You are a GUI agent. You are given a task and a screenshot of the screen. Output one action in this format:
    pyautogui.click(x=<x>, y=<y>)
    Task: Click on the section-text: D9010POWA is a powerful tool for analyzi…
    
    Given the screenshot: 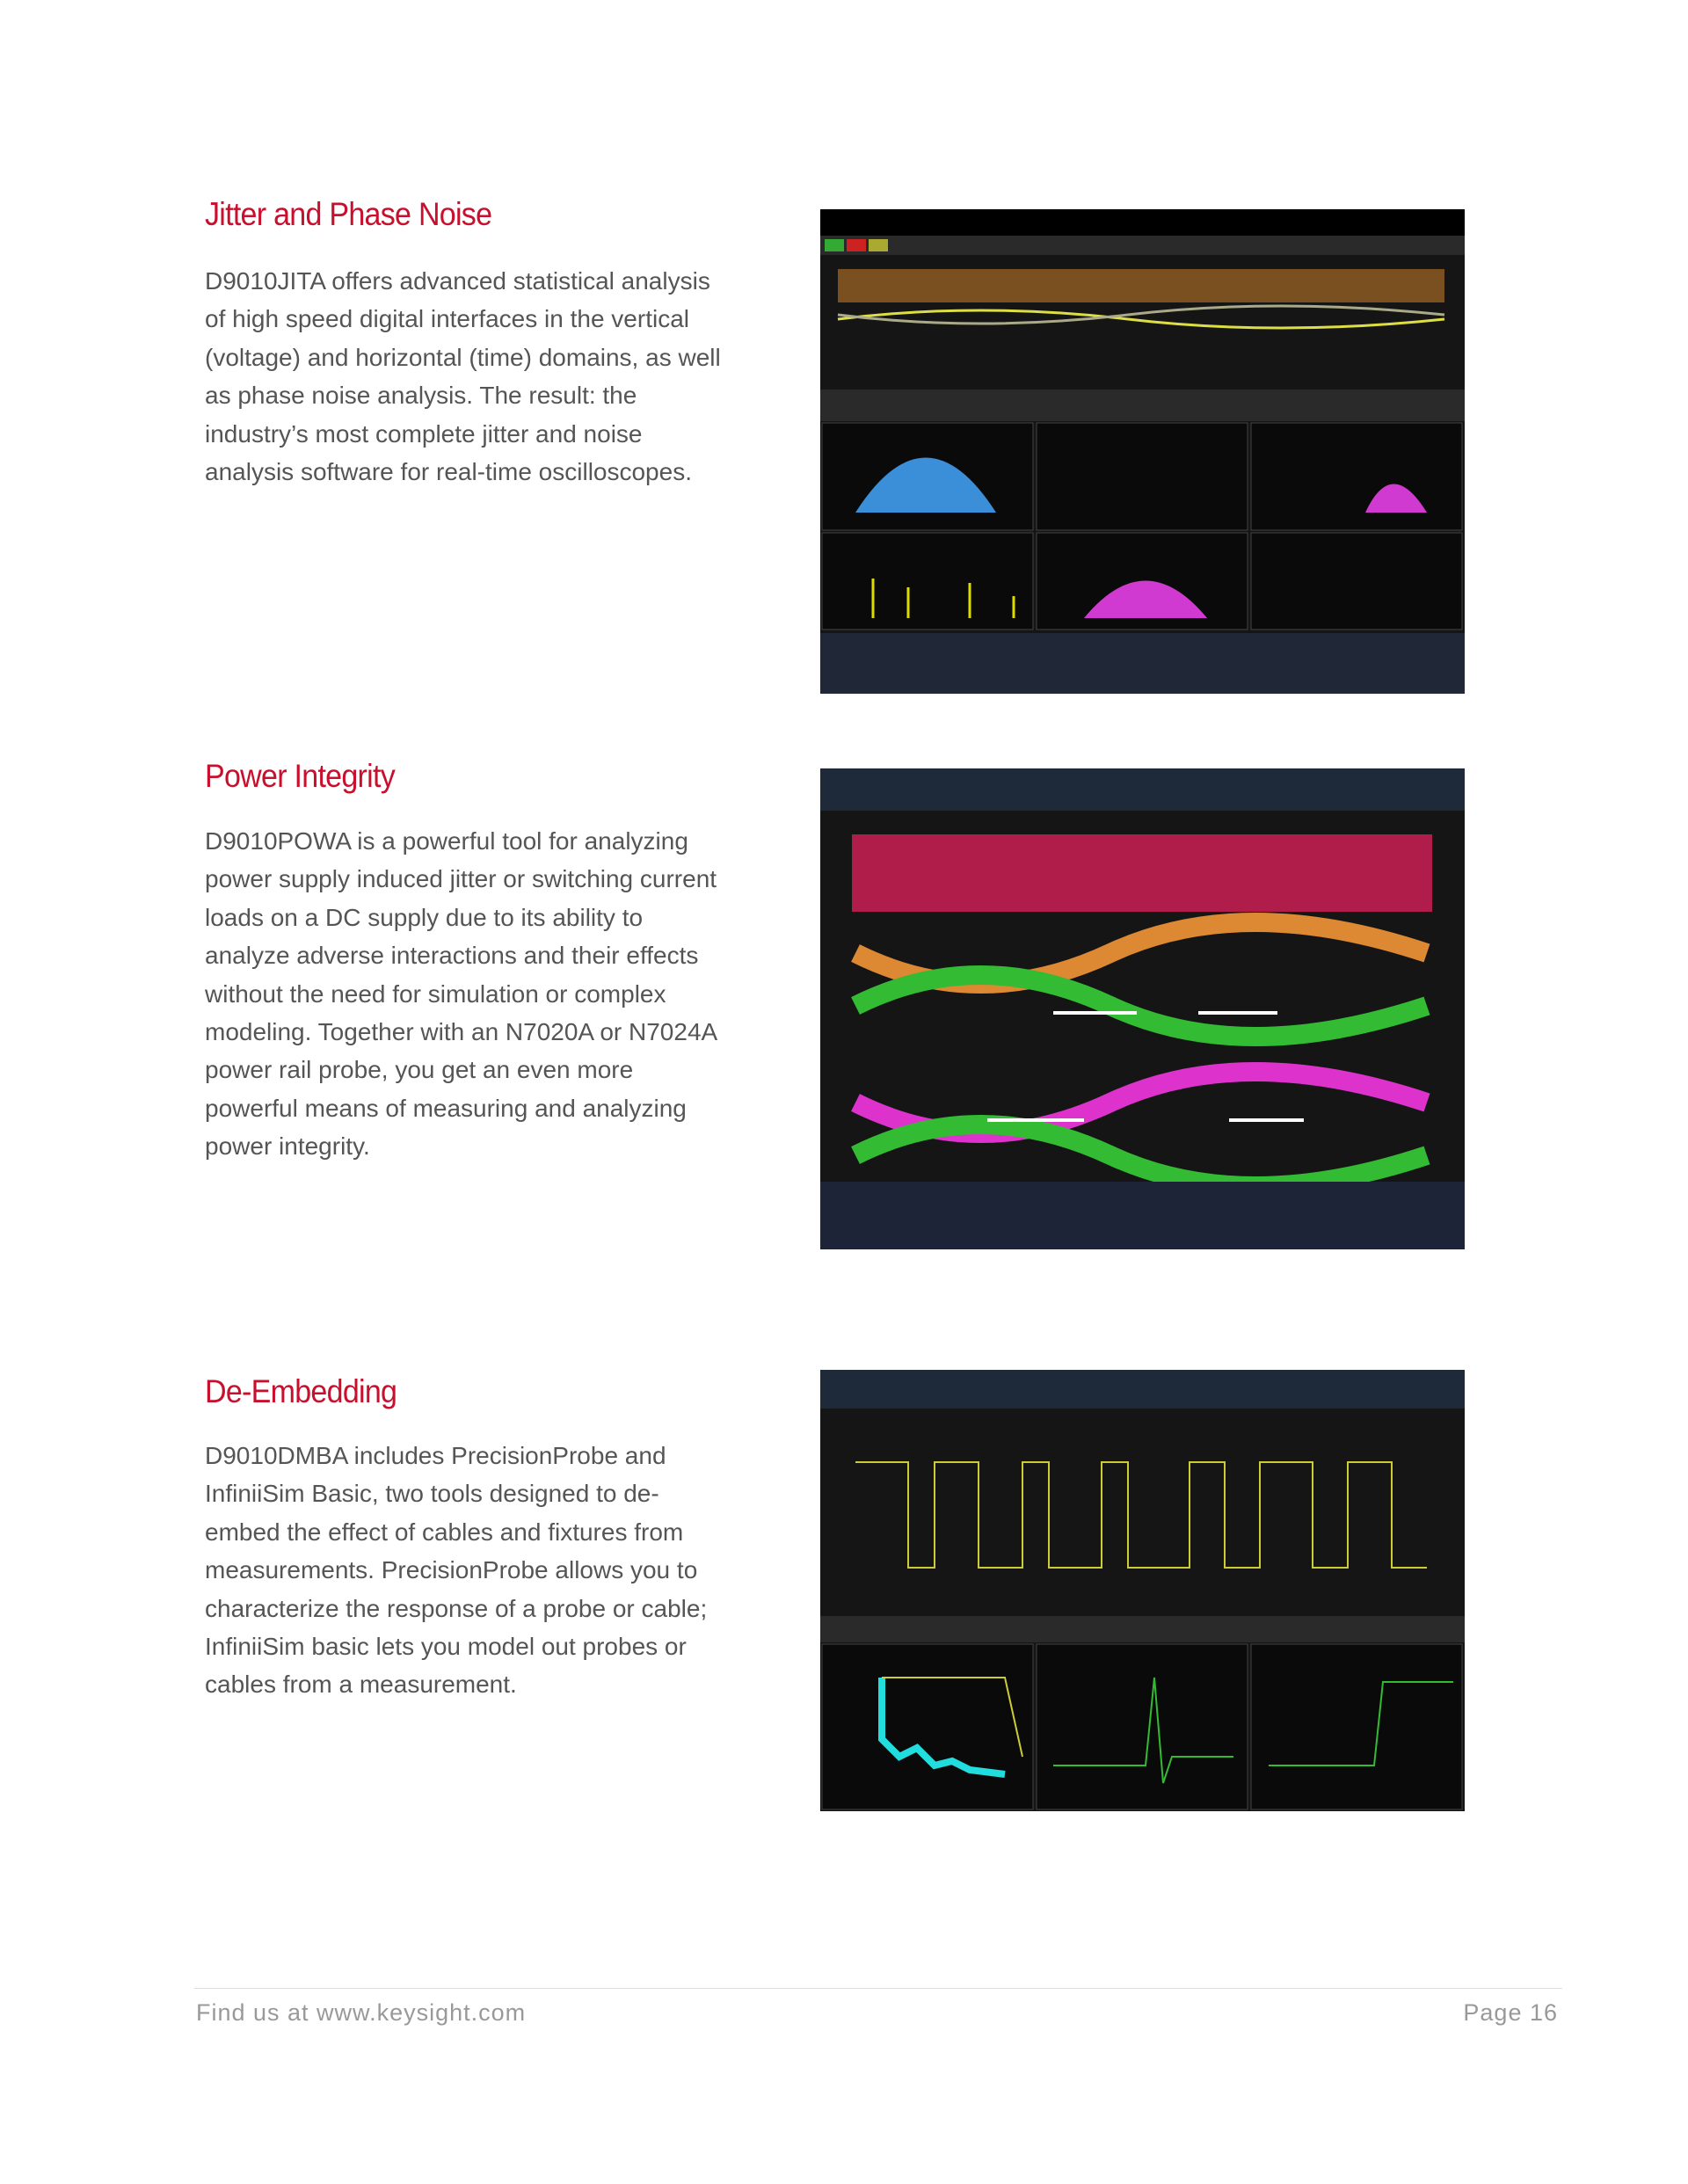 What is the action you would take?
    pyautogui.click(x=461, y=994)
    